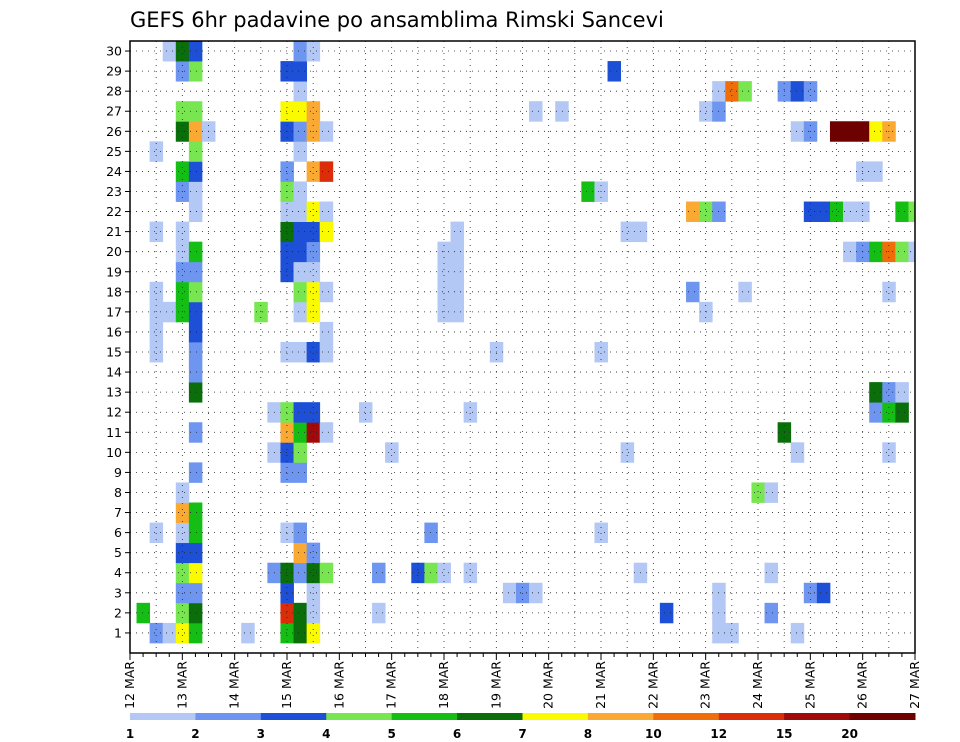 Image resolution: width=960 pixels, height=742 pixels. I want to click on x-tick-label: 25 MAR, so click(809, 685).